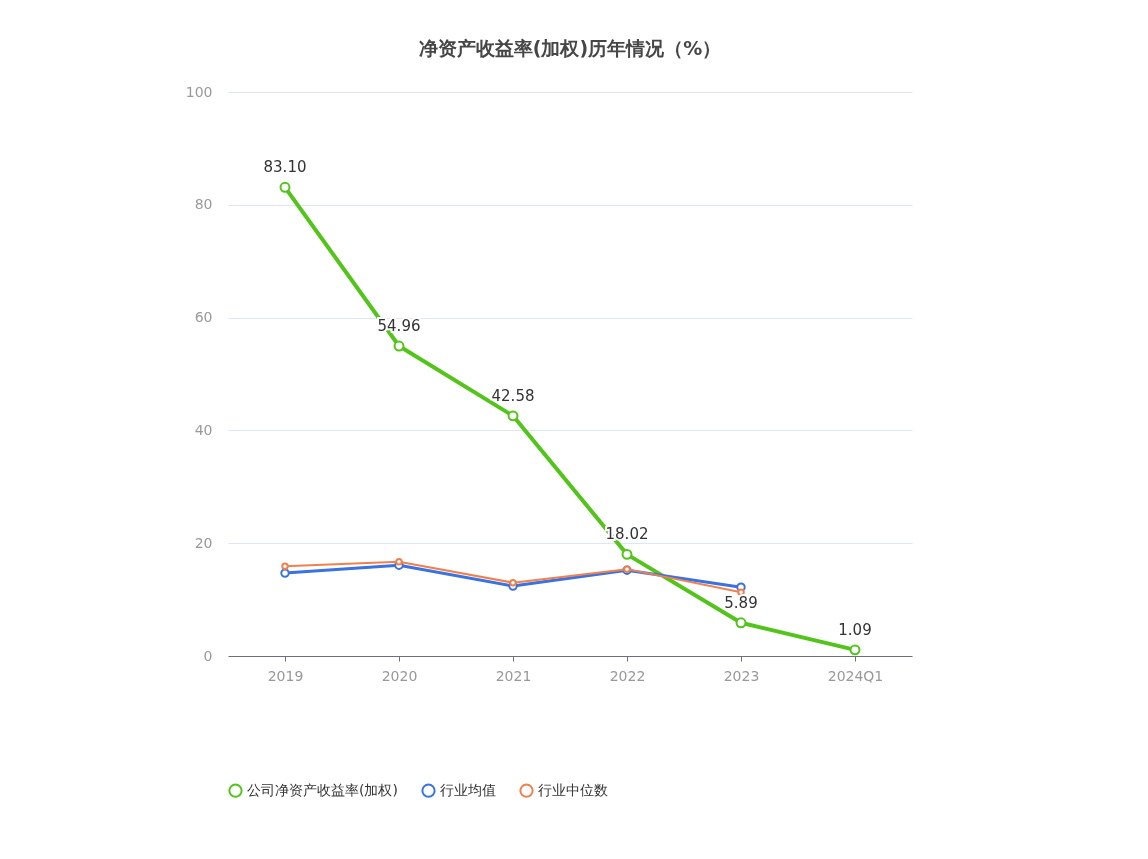  What do you see at coordinates (322, 789) in the screenshot?
I see `legend-label: 公司净资产收益率(加权)` at bounding box center [322, 789].